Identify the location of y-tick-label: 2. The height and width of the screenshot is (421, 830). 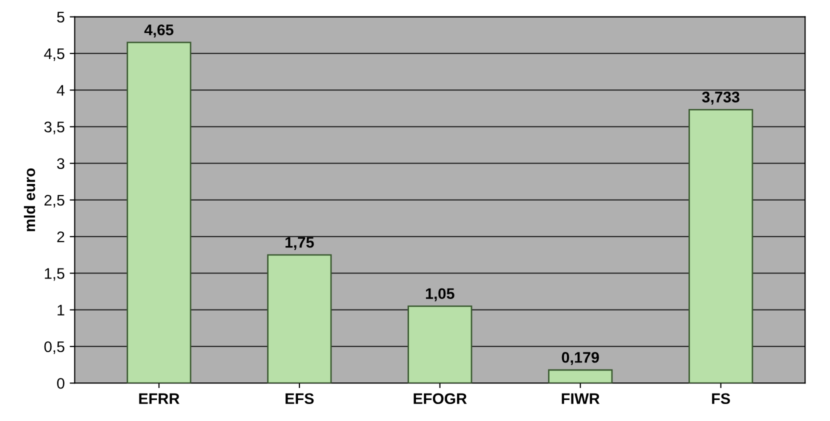
(60, 236).